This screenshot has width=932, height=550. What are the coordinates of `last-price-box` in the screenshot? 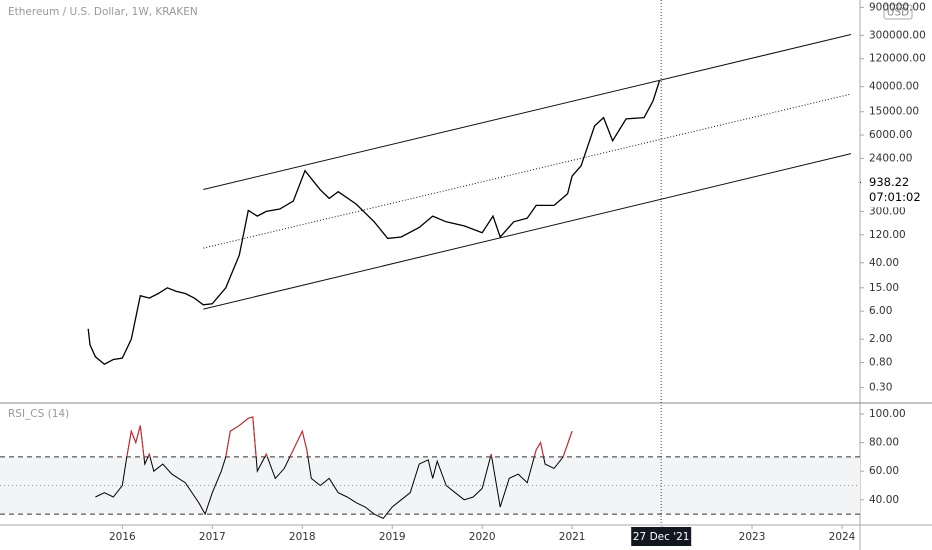 It's located at (896, 190).